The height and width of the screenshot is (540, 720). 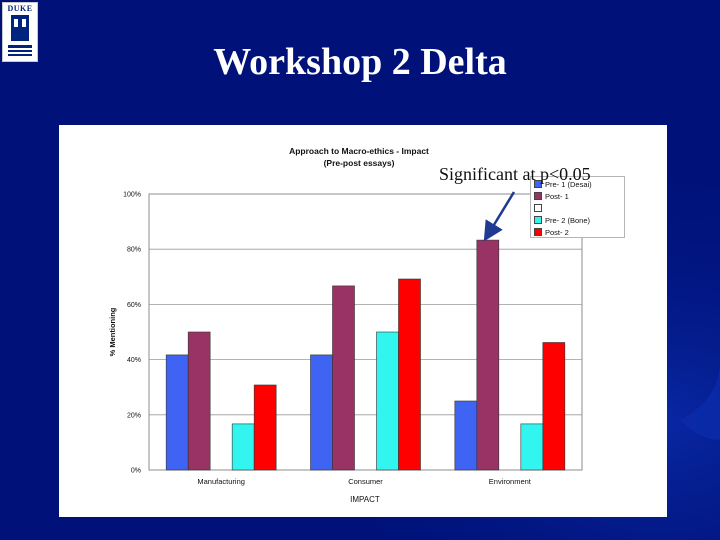 I want to click on x-tick-label: Consumer, so click(x=365, y=481).